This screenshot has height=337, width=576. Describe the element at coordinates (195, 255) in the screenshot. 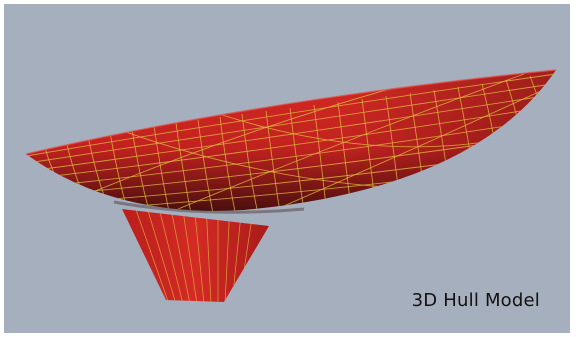

I see `keel-fin` at that location.